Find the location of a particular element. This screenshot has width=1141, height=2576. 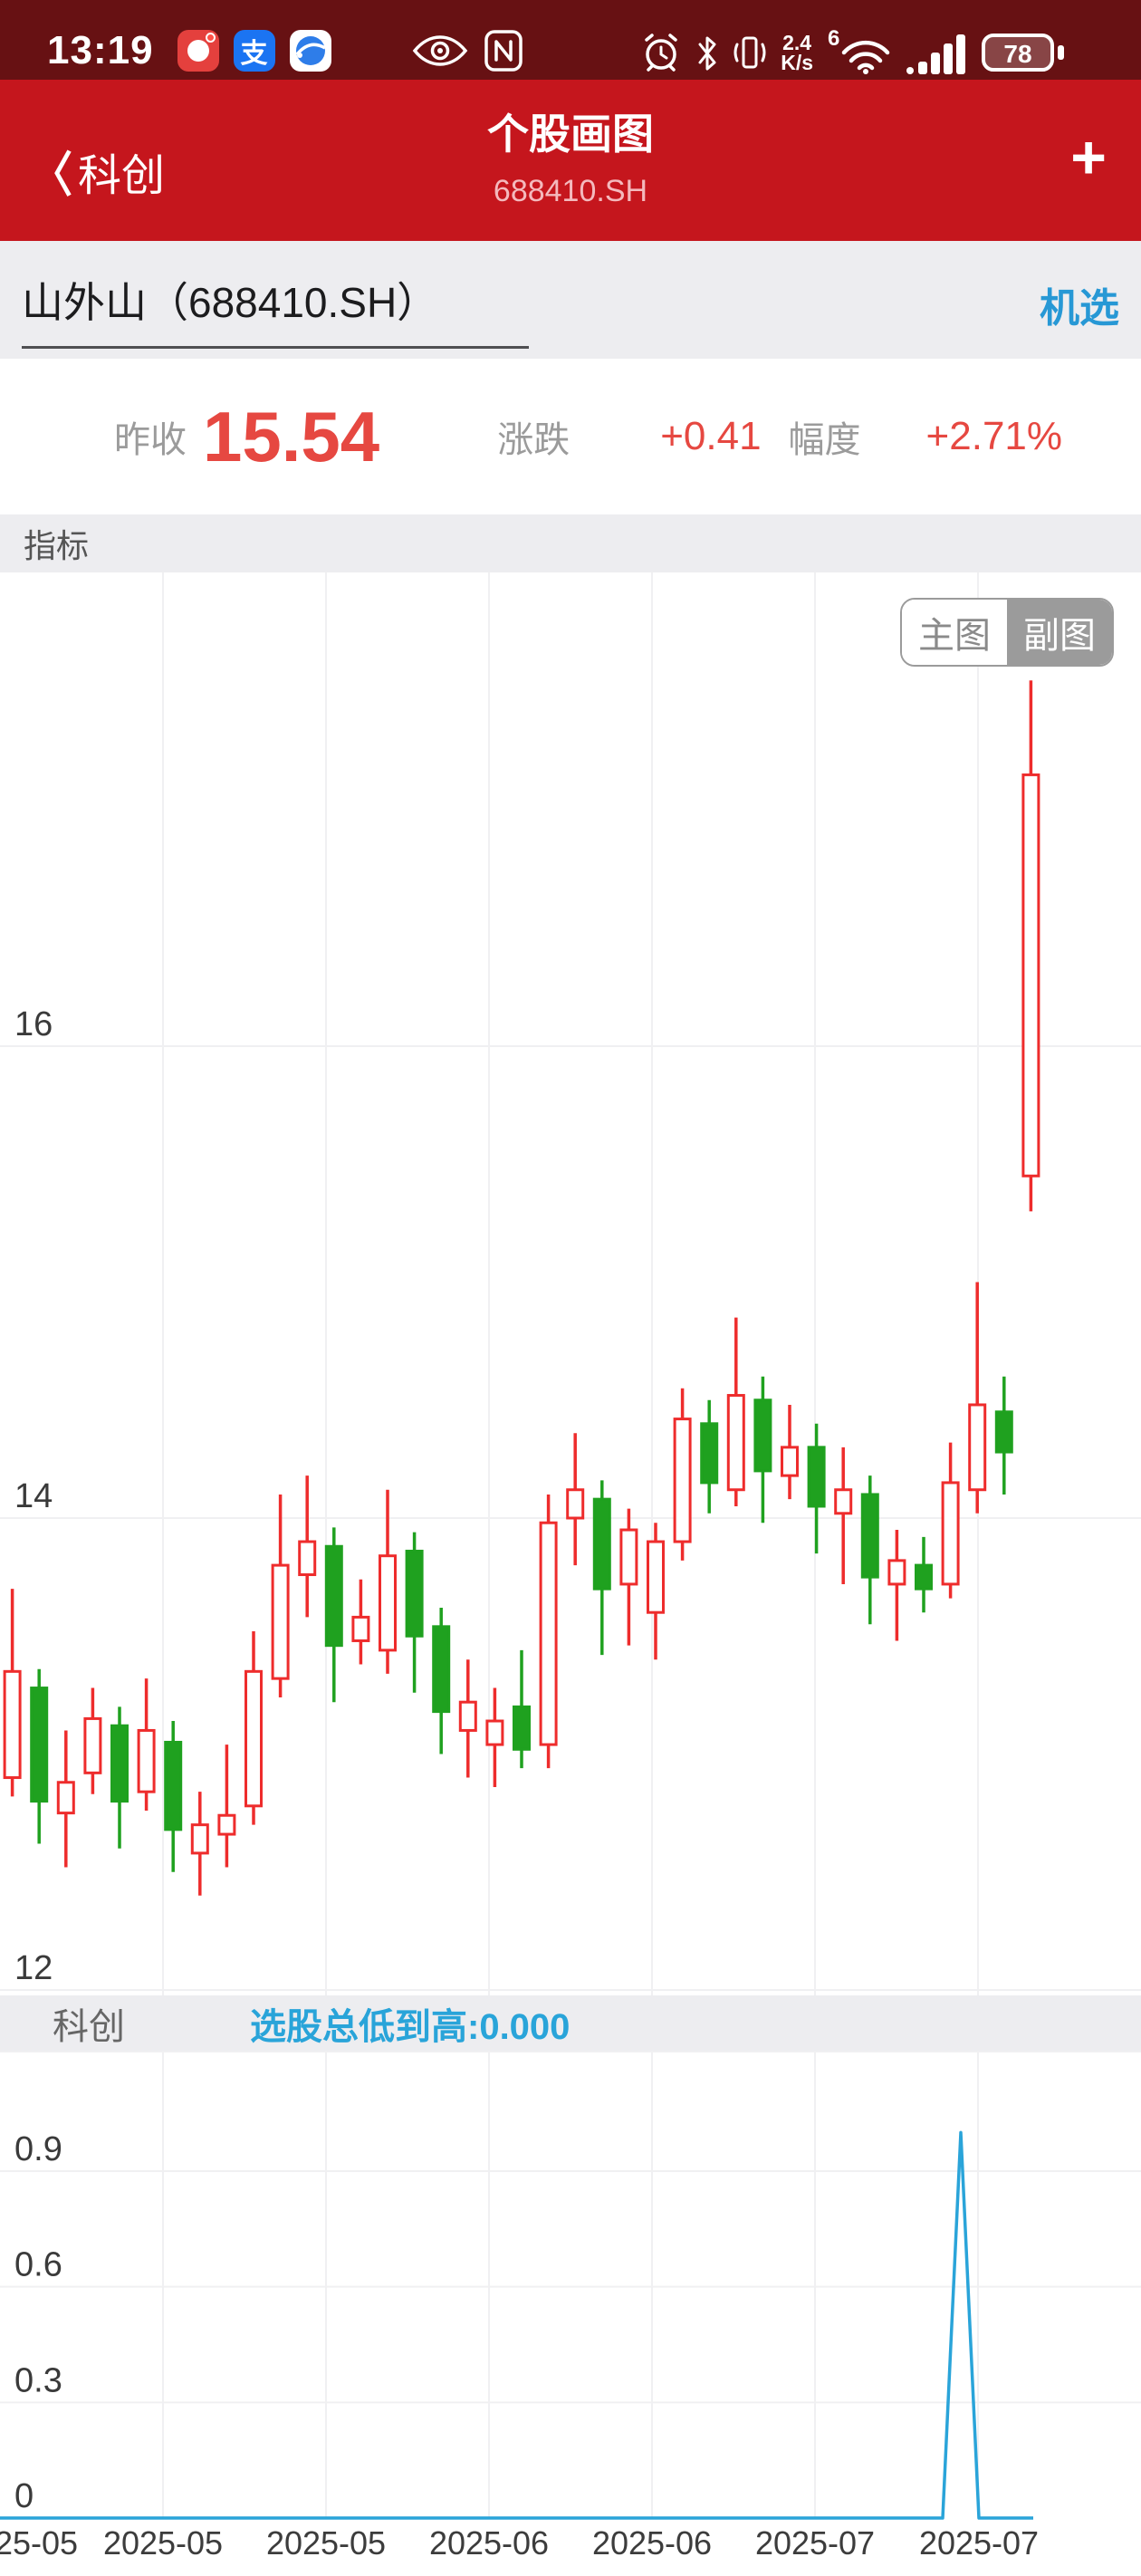

alipay-app-icon: 支 is located at coordinates (254, 51).